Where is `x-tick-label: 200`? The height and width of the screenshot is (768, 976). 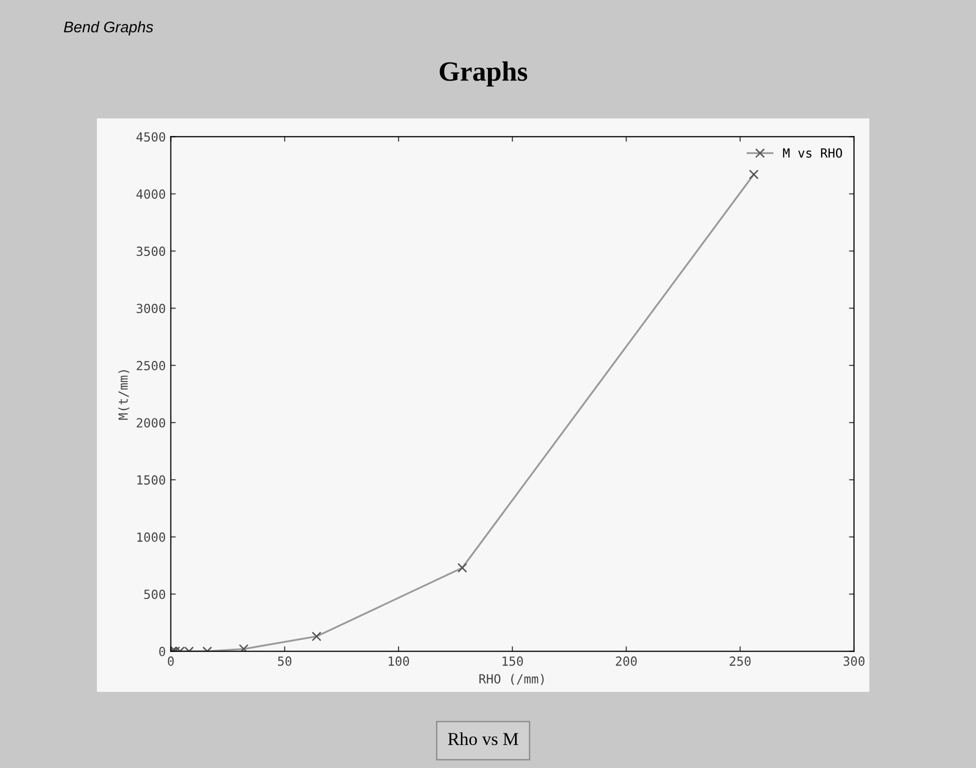
x-tick-label: 200 is located at coordinates (626, 661).